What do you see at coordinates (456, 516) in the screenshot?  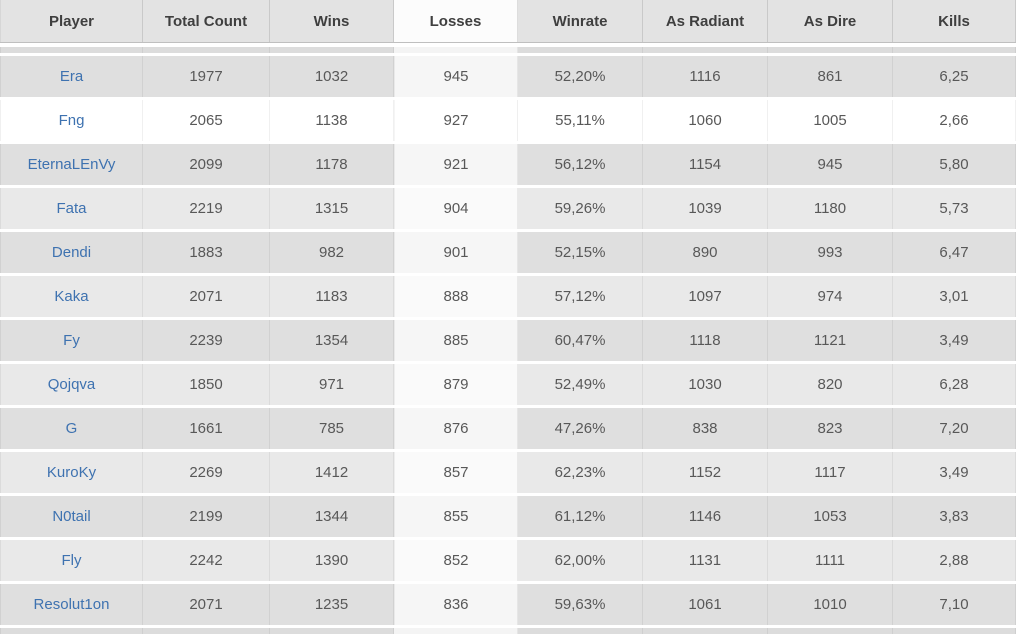 I see `stat-cell: 855` at bounding box center [456, 516].